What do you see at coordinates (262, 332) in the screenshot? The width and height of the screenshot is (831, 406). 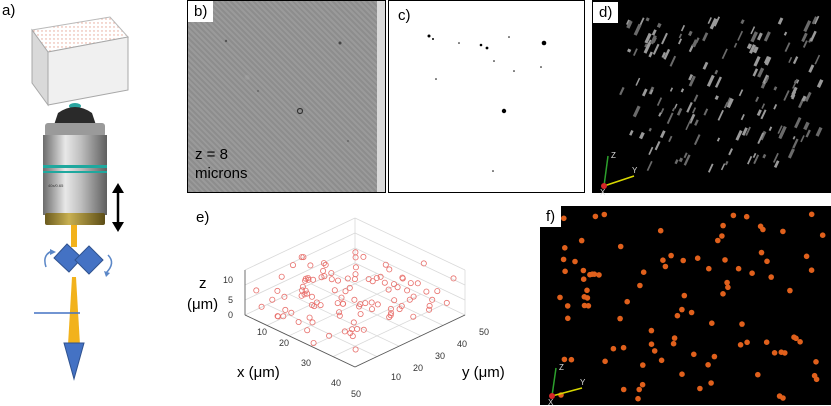 I see `x-tick: 10` at bounding box center [262, 332].